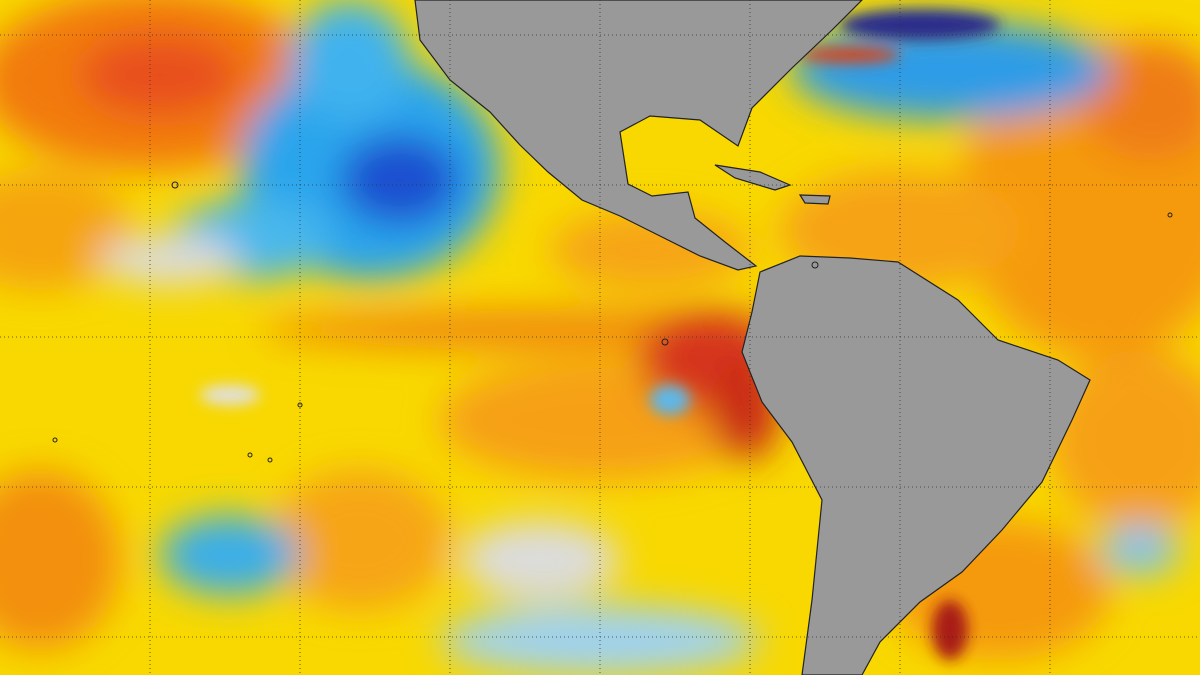 This screenshot has height=675, width=1200. Describe the element at coordinates (753, 177) in the screenshot. I see `cuba` at that location.